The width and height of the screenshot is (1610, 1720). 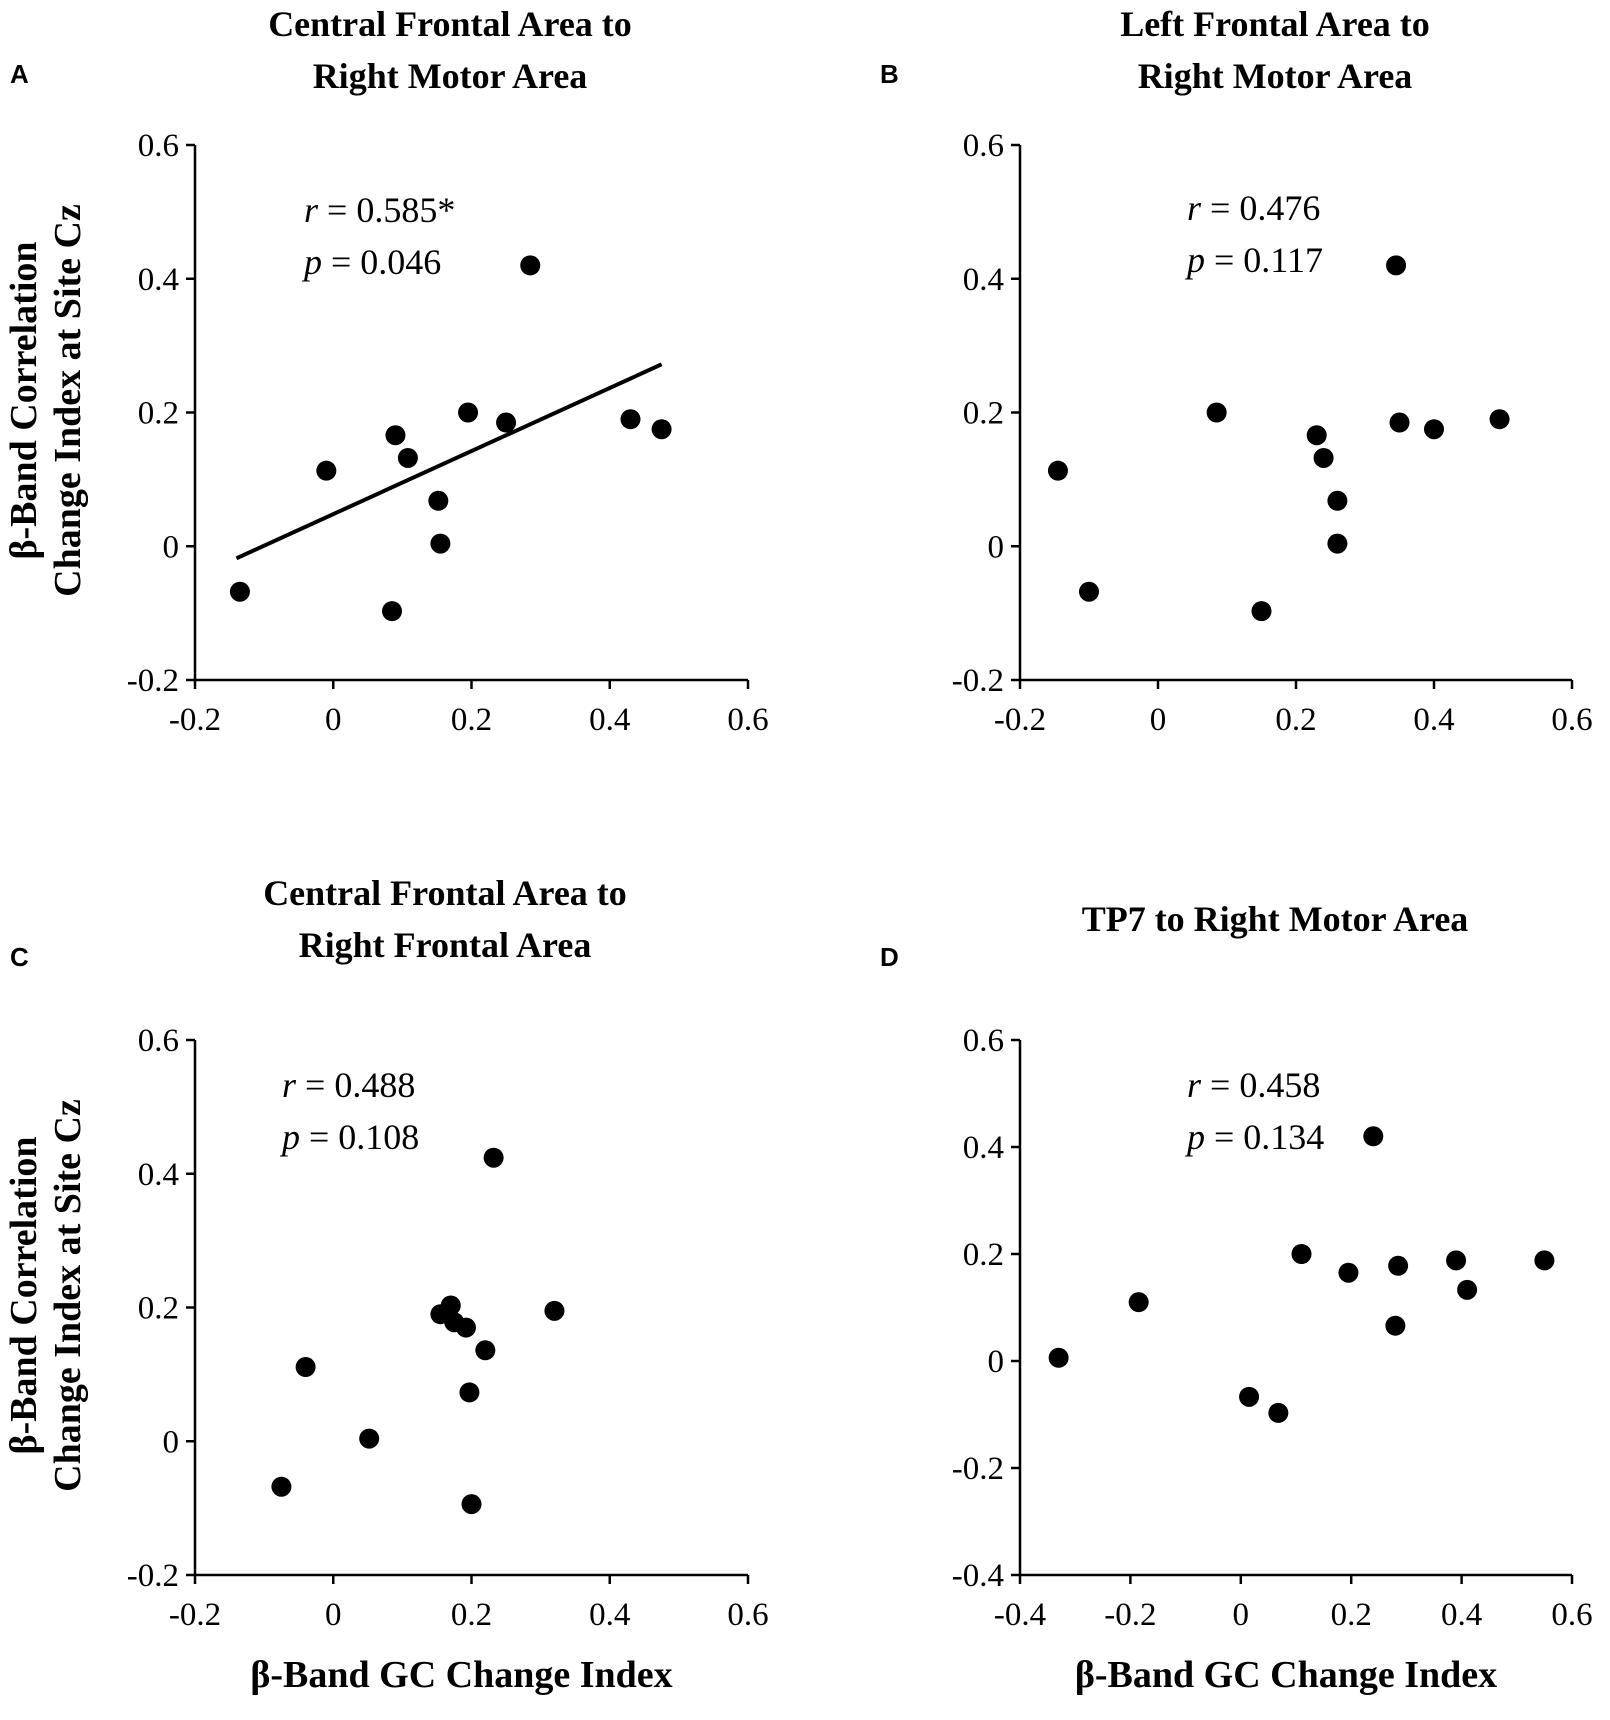 What do you see at coordinates (1286, 1675) in the screenshot?
I see `x-axis-label: β-Band GC Change Index` at bounding box center [1286, 1675].